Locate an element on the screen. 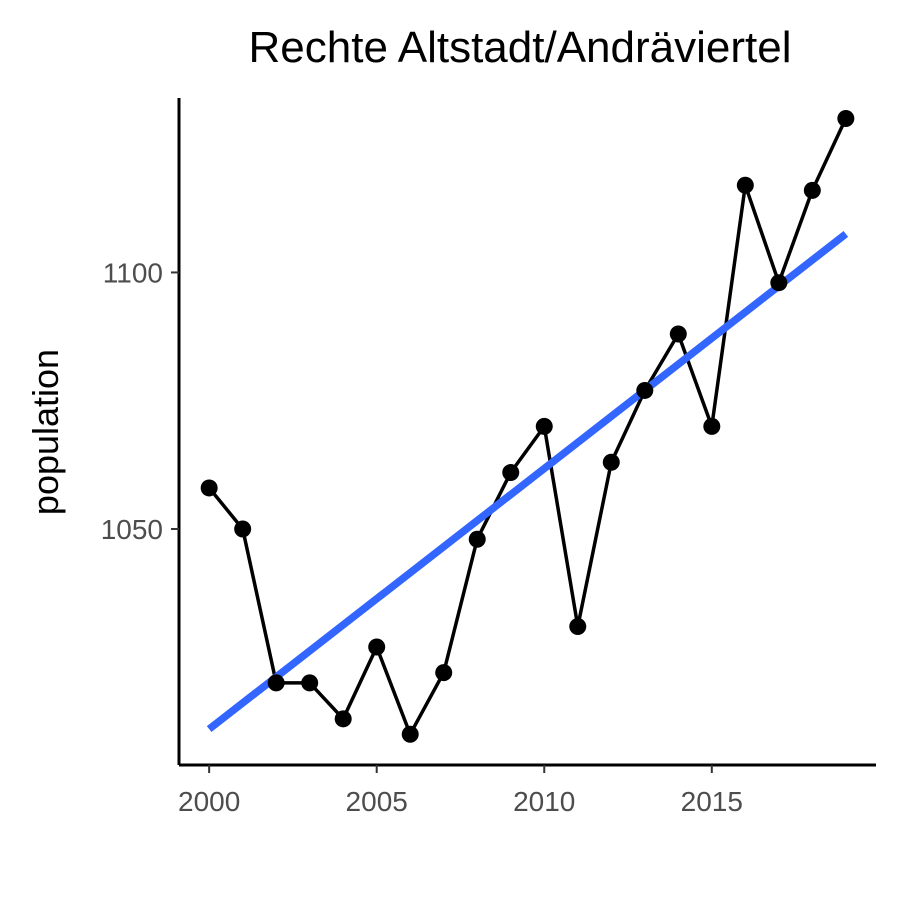  chart-title: Rechte Altstadt/Andräviertel is located at coordinates (520, 47).